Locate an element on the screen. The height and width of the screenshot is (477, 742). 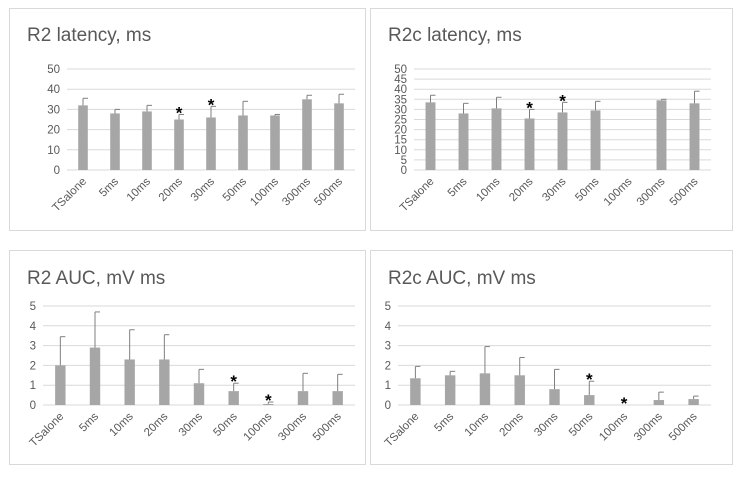
chart-title: R2c AUC, mV ms is located at coordinates (462, 278).